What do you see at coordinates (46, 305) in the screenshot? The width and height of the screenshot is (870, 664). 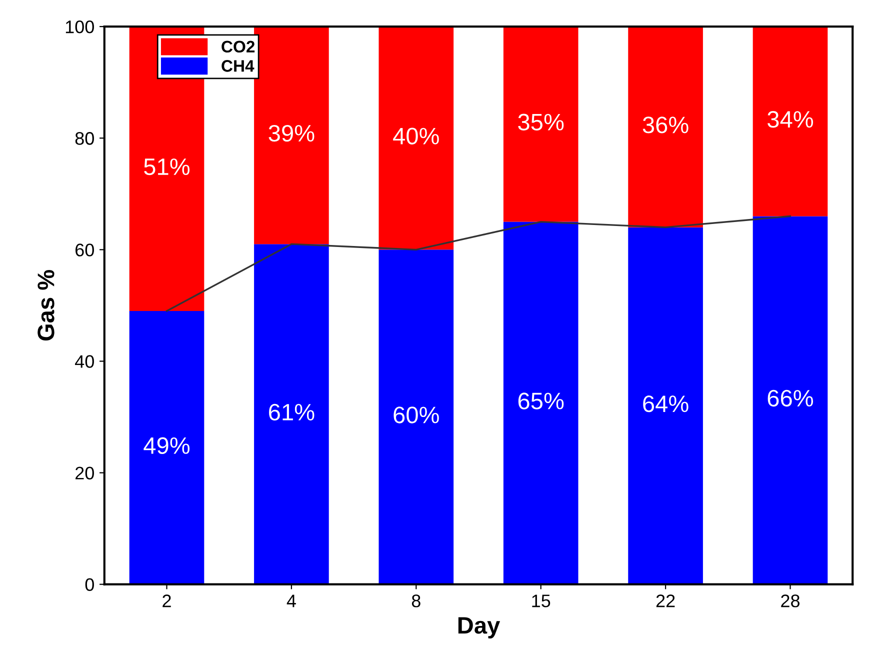 I see `y-axis-title: Gas %` at bounding box center [46, 305].